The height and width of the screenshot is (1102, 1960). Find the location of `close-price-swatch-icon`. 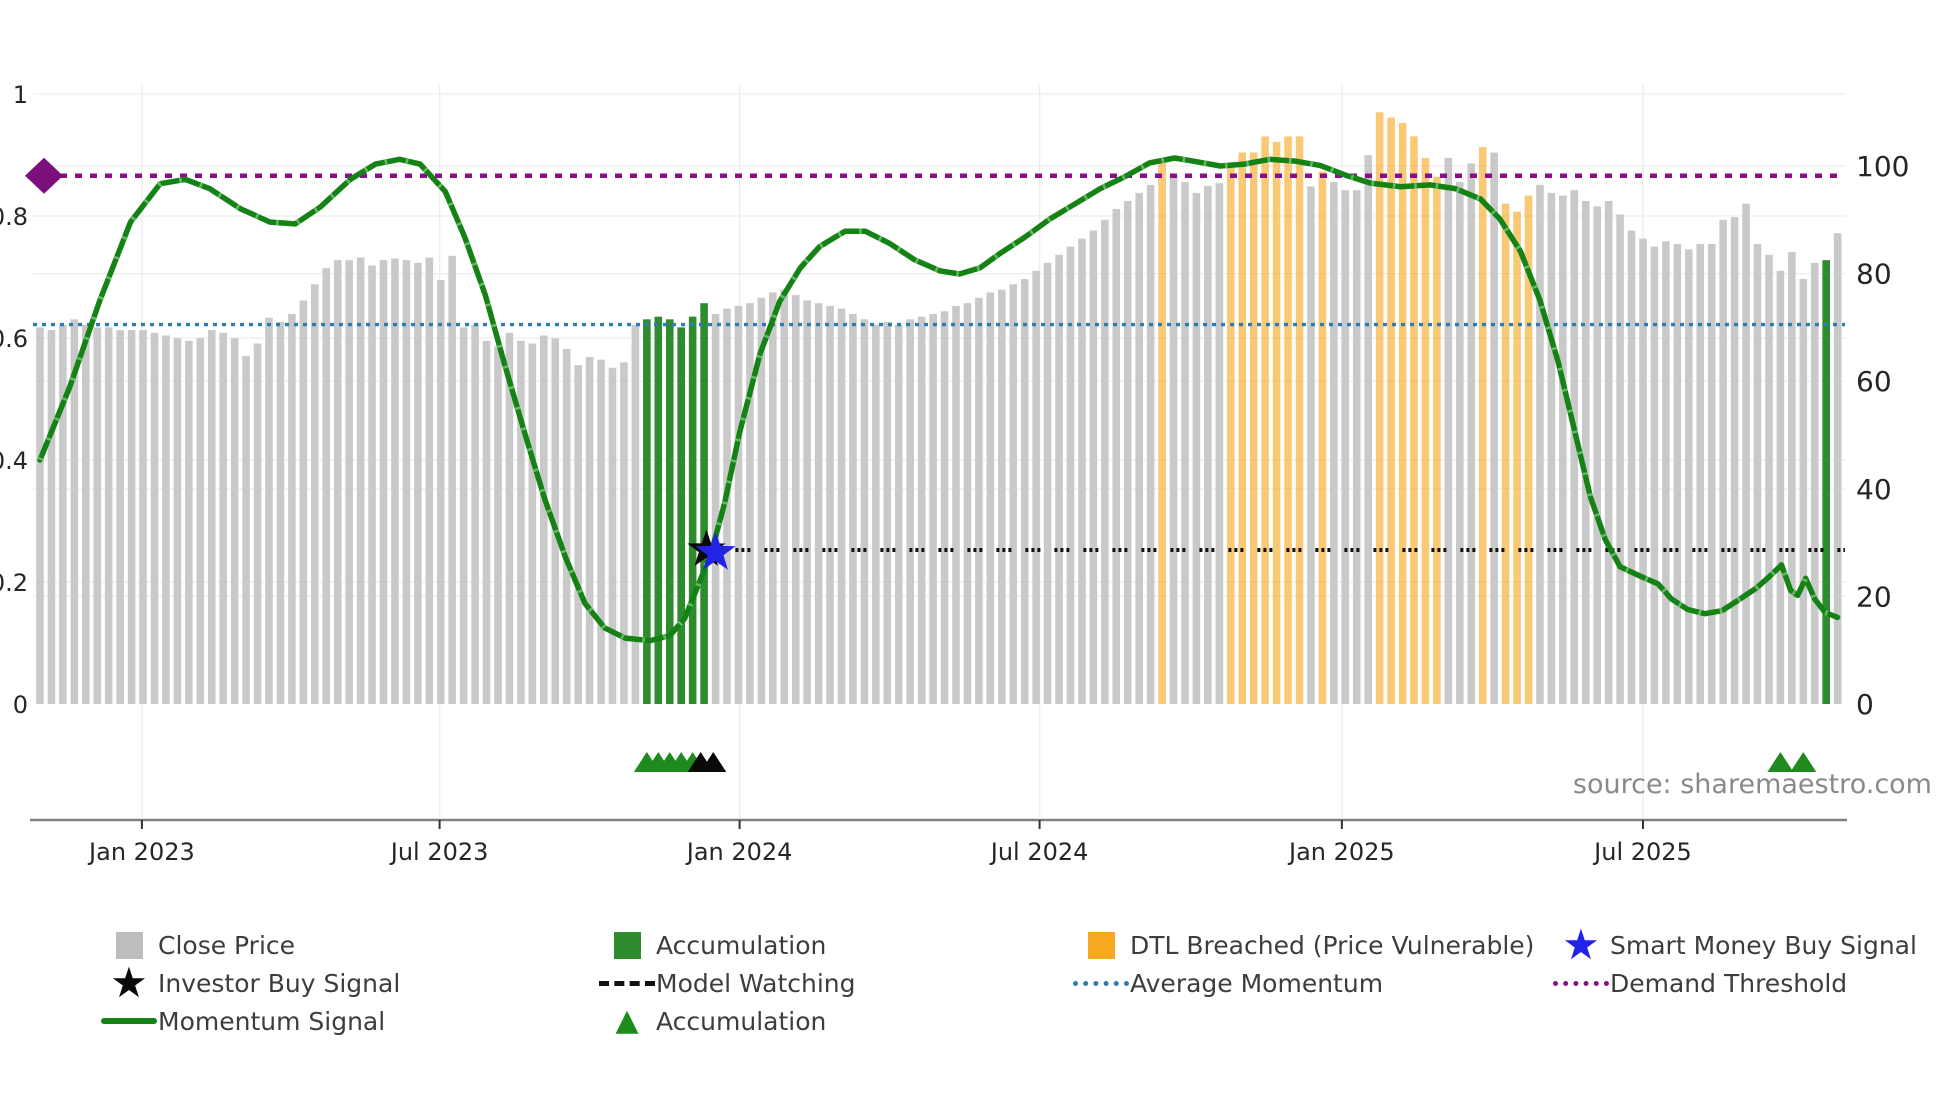

close-price-swatch-icon is located at coordinates (129, 945).